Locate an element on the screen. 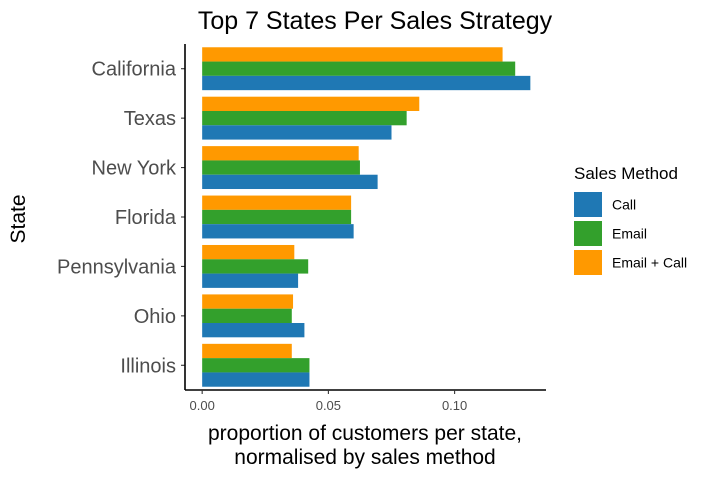 This screenshot has height=485, width=720. bar-california-email-plus-call is located at coordinates (352, 54).